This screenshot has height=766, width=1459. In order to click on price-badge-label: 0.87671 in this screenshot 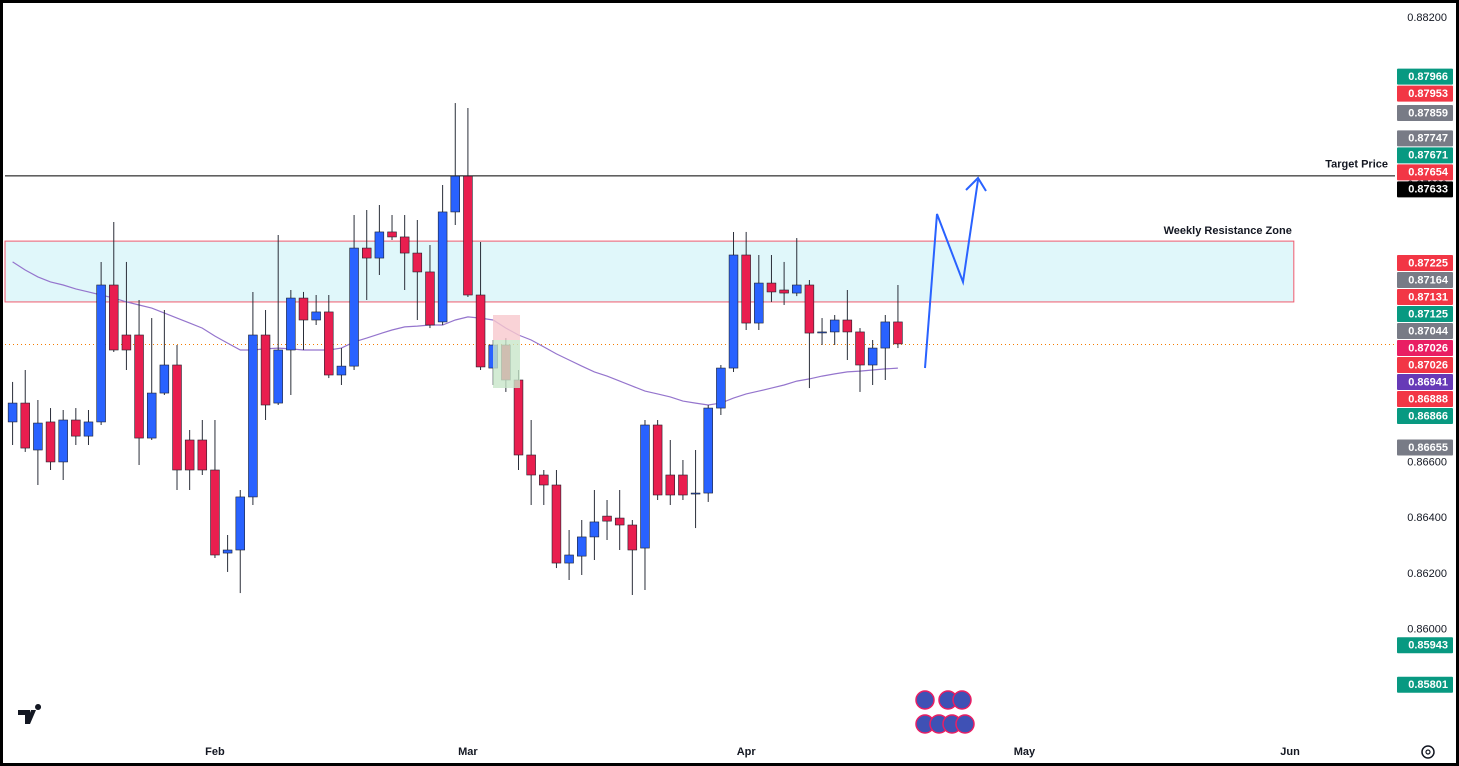, I will do `click(1428, 156)`.